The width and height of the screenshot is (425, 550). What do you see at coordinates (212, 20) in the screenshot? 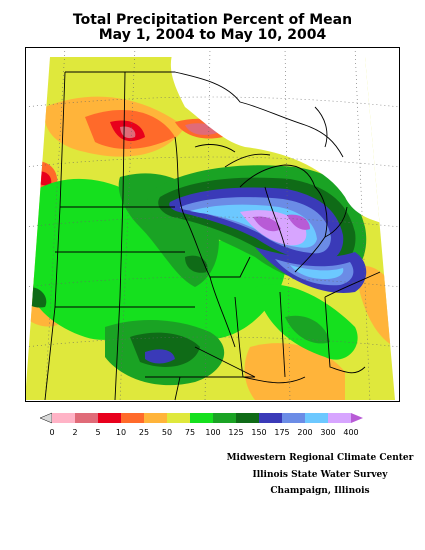
I see `map-title-line1: Total Precipitation Percent of Mean` at bounding box center [212, 20].